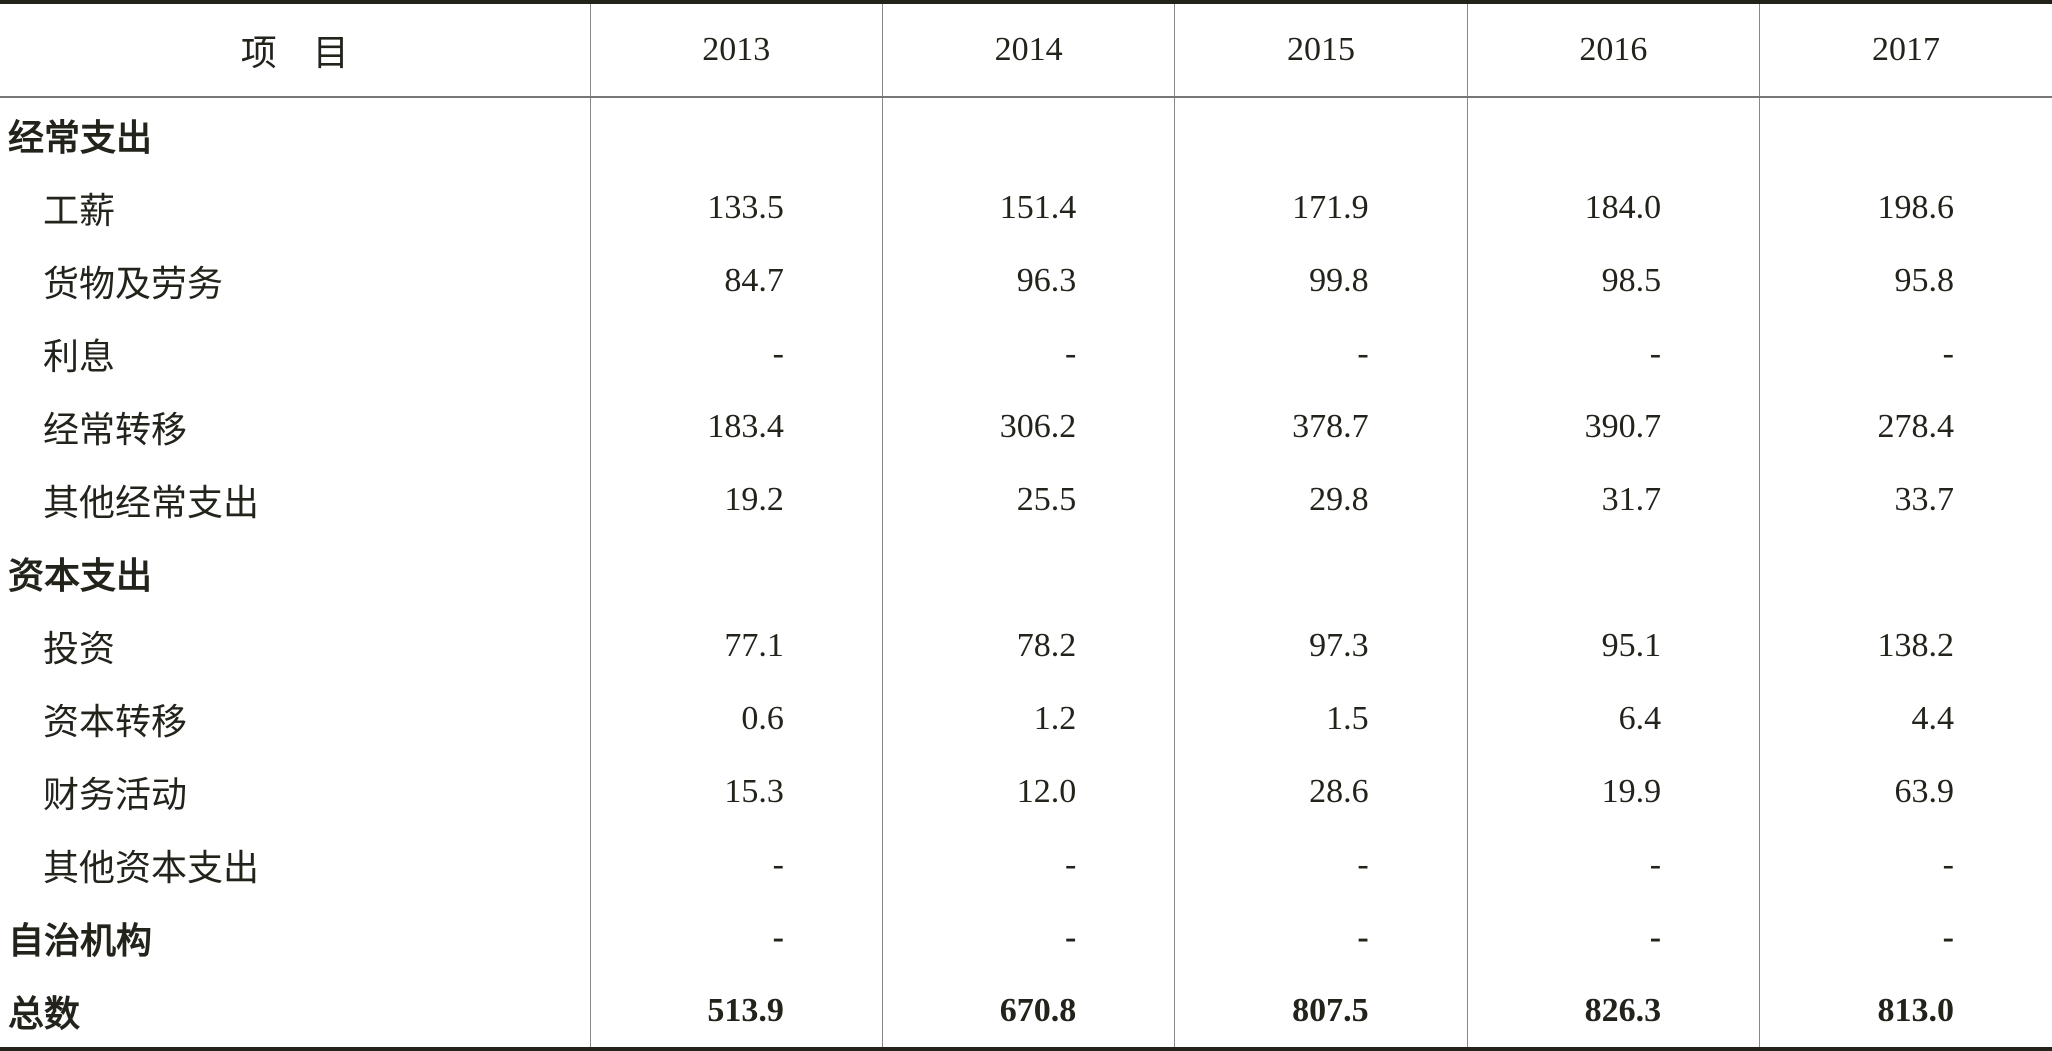  I want to click on value-cell: 63.9, so click(1905, 791).